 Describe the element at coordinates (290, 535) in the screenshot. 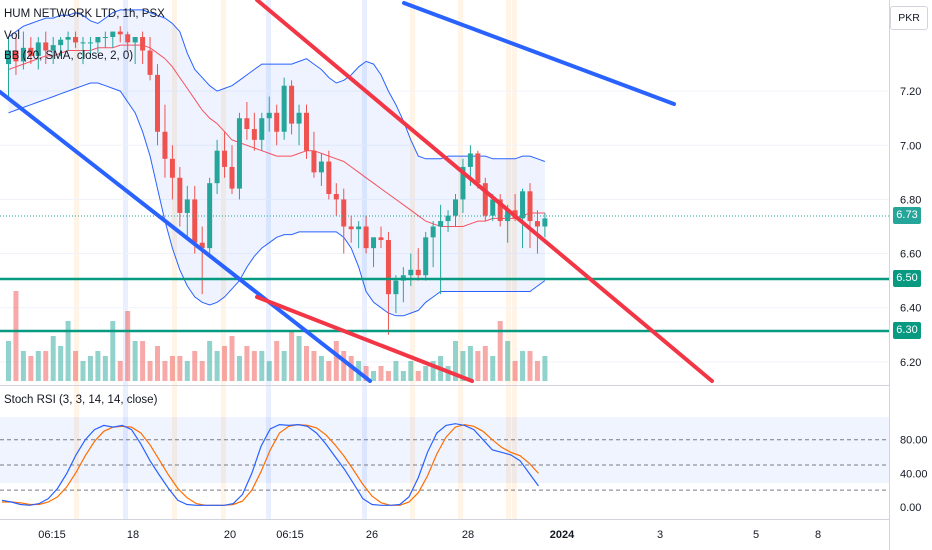

I see `time-tick-label: 06:15` at that location.